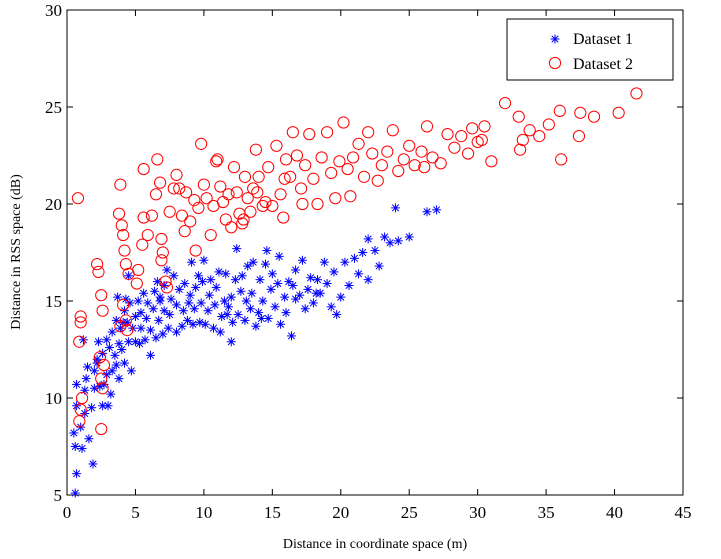  What do you see at coordinates (603, 39) in the screenshot?
I see `legend-label-dataset-1: Dataset 1` at bounding box center [603, 39].